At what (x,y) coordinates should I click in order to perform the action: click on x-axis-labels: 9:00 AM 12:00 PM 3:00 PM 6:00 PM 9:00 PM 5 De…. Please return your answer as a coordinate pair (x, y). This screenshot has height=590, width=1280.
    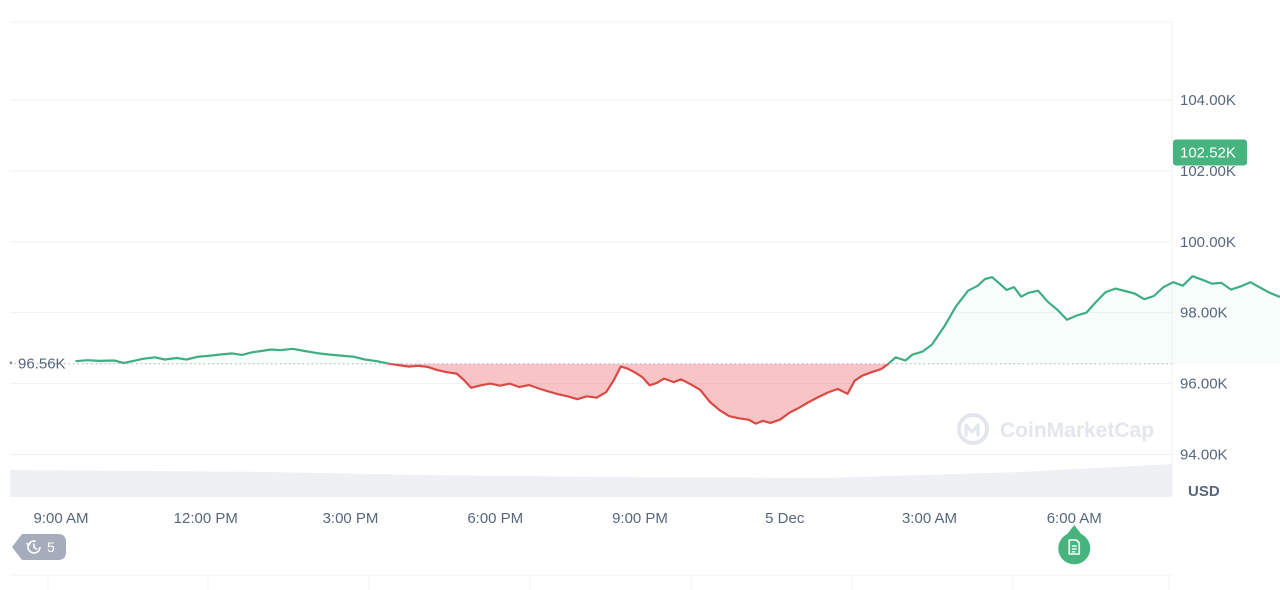
    Looking at the image, I should click on (567, 518).